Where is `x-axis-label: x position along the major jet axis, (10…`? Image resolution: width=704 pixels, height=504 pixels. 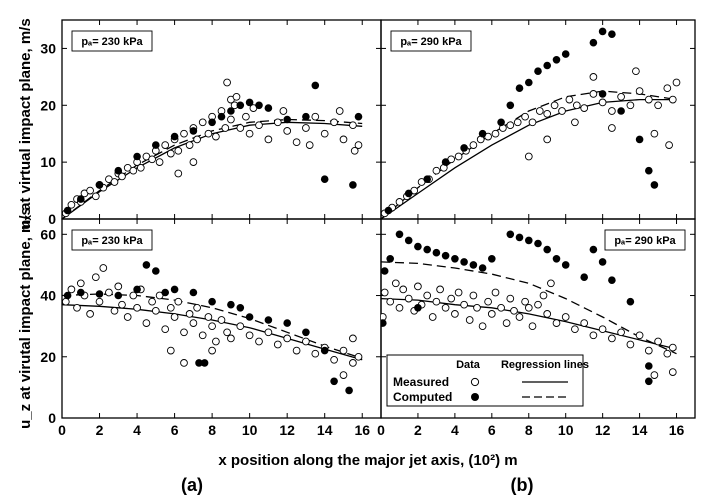 x-axis-label: x position along the major jet axis, (10… is located at coordinates (367, 460).